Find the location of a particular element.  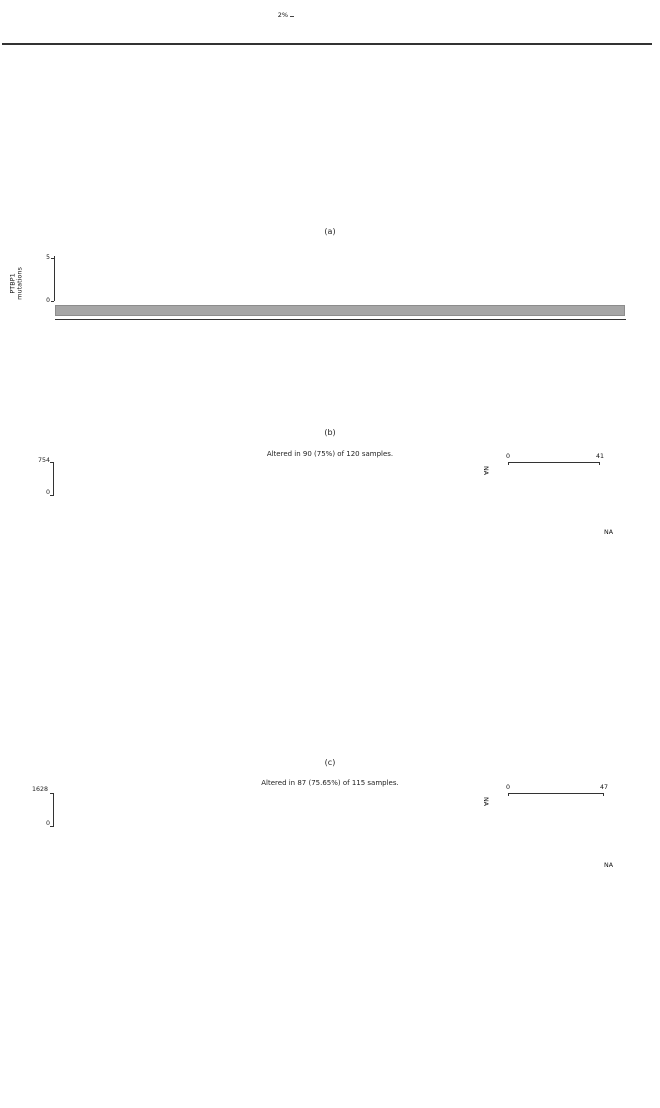

panel-b-y-axis-line is located at coordinates (54, 278).